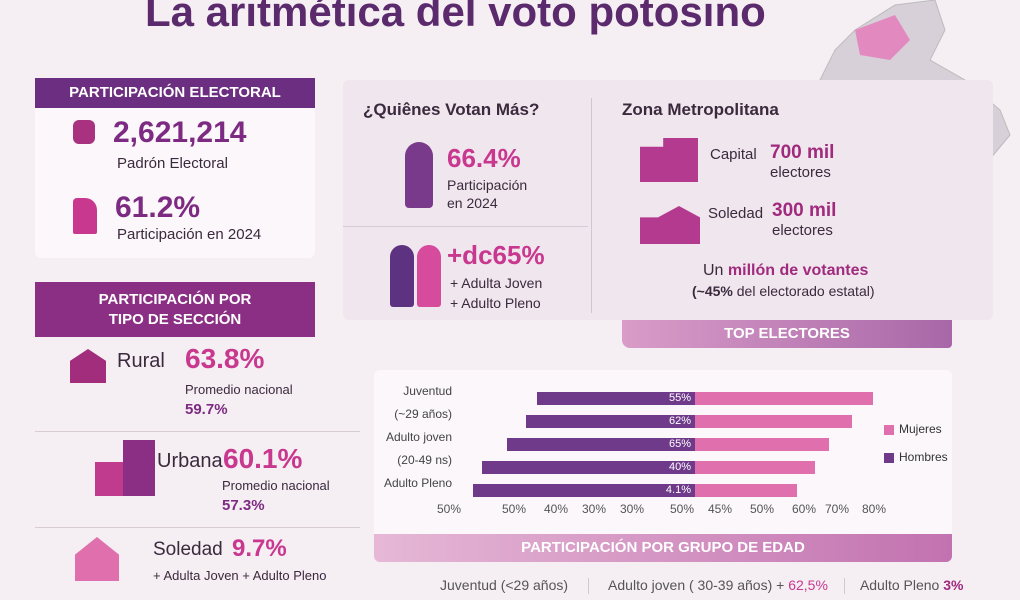  I want to click on quienes-title: ¿Quiênes Votan Más?, so click(451, 109).